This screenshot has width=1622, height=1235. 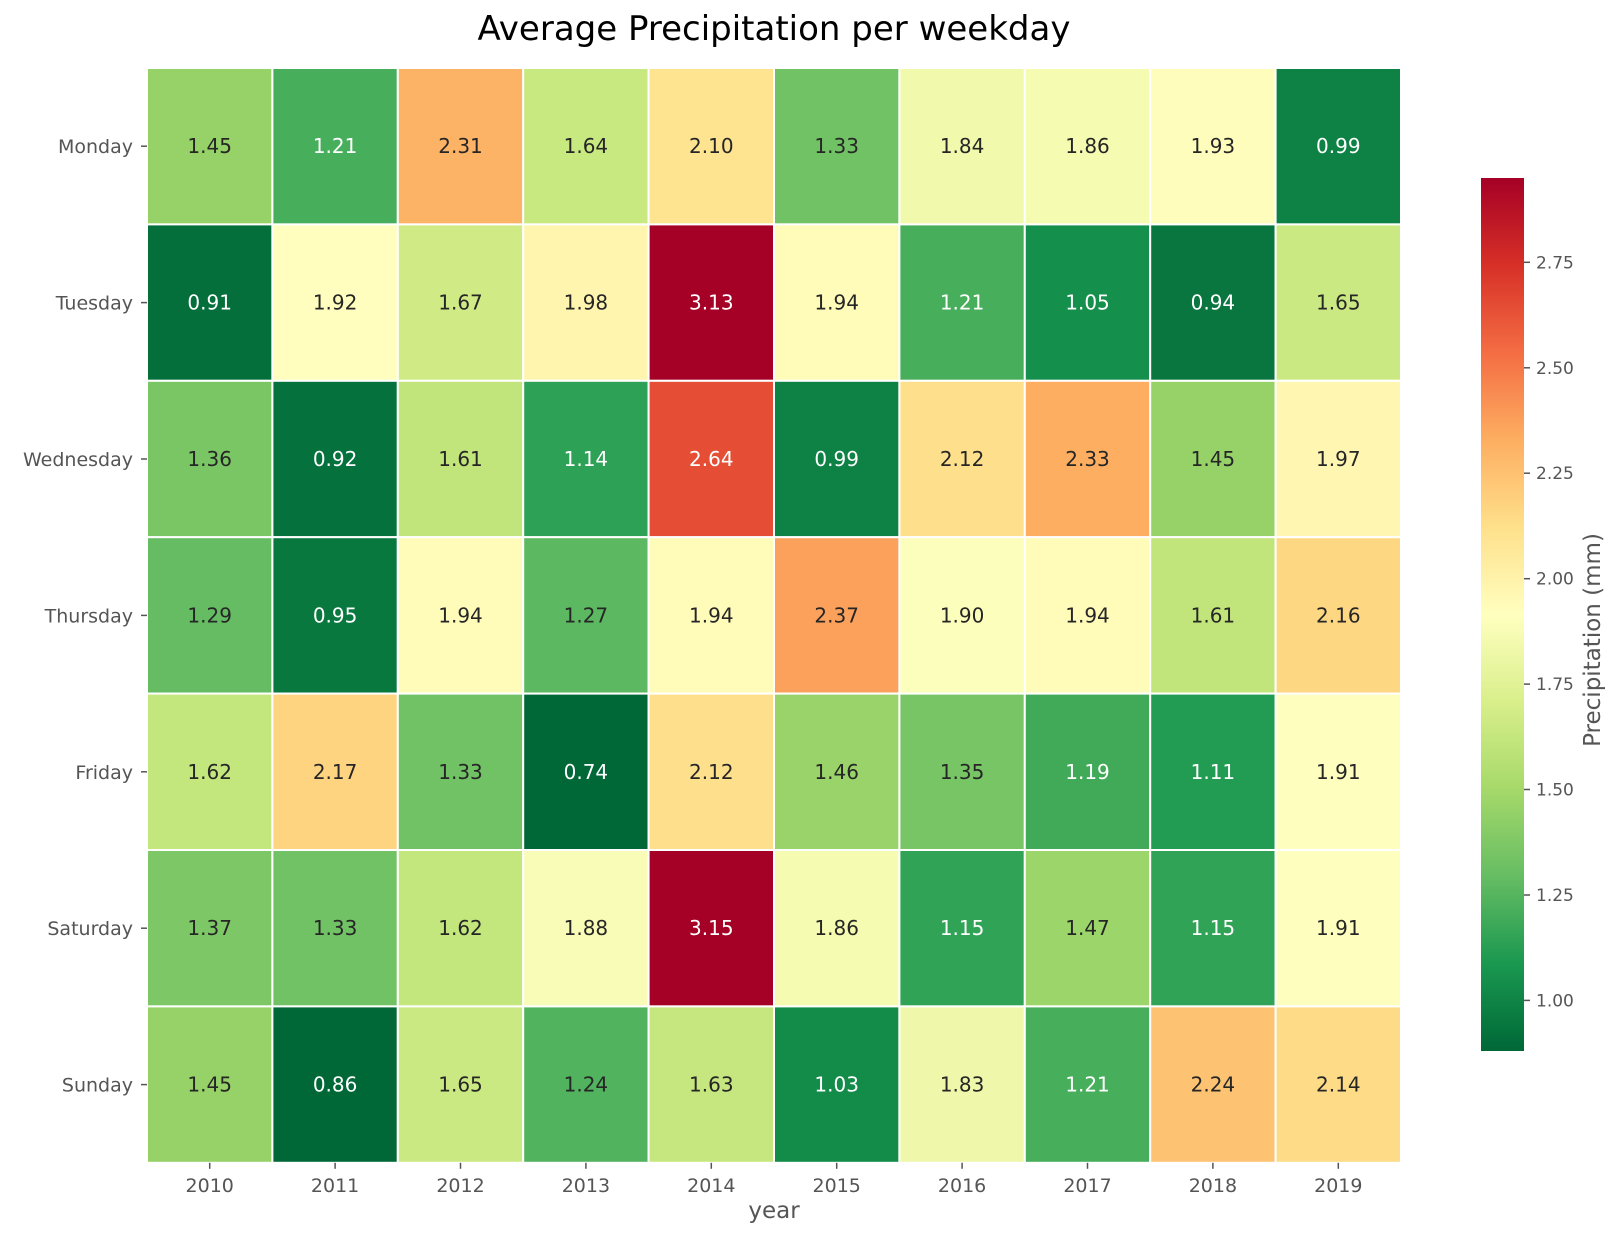 What do you see at coordinates (209, 928) in the screenshot?
I see `cell-value-label: 1.37` at bounding box center [209, 928].